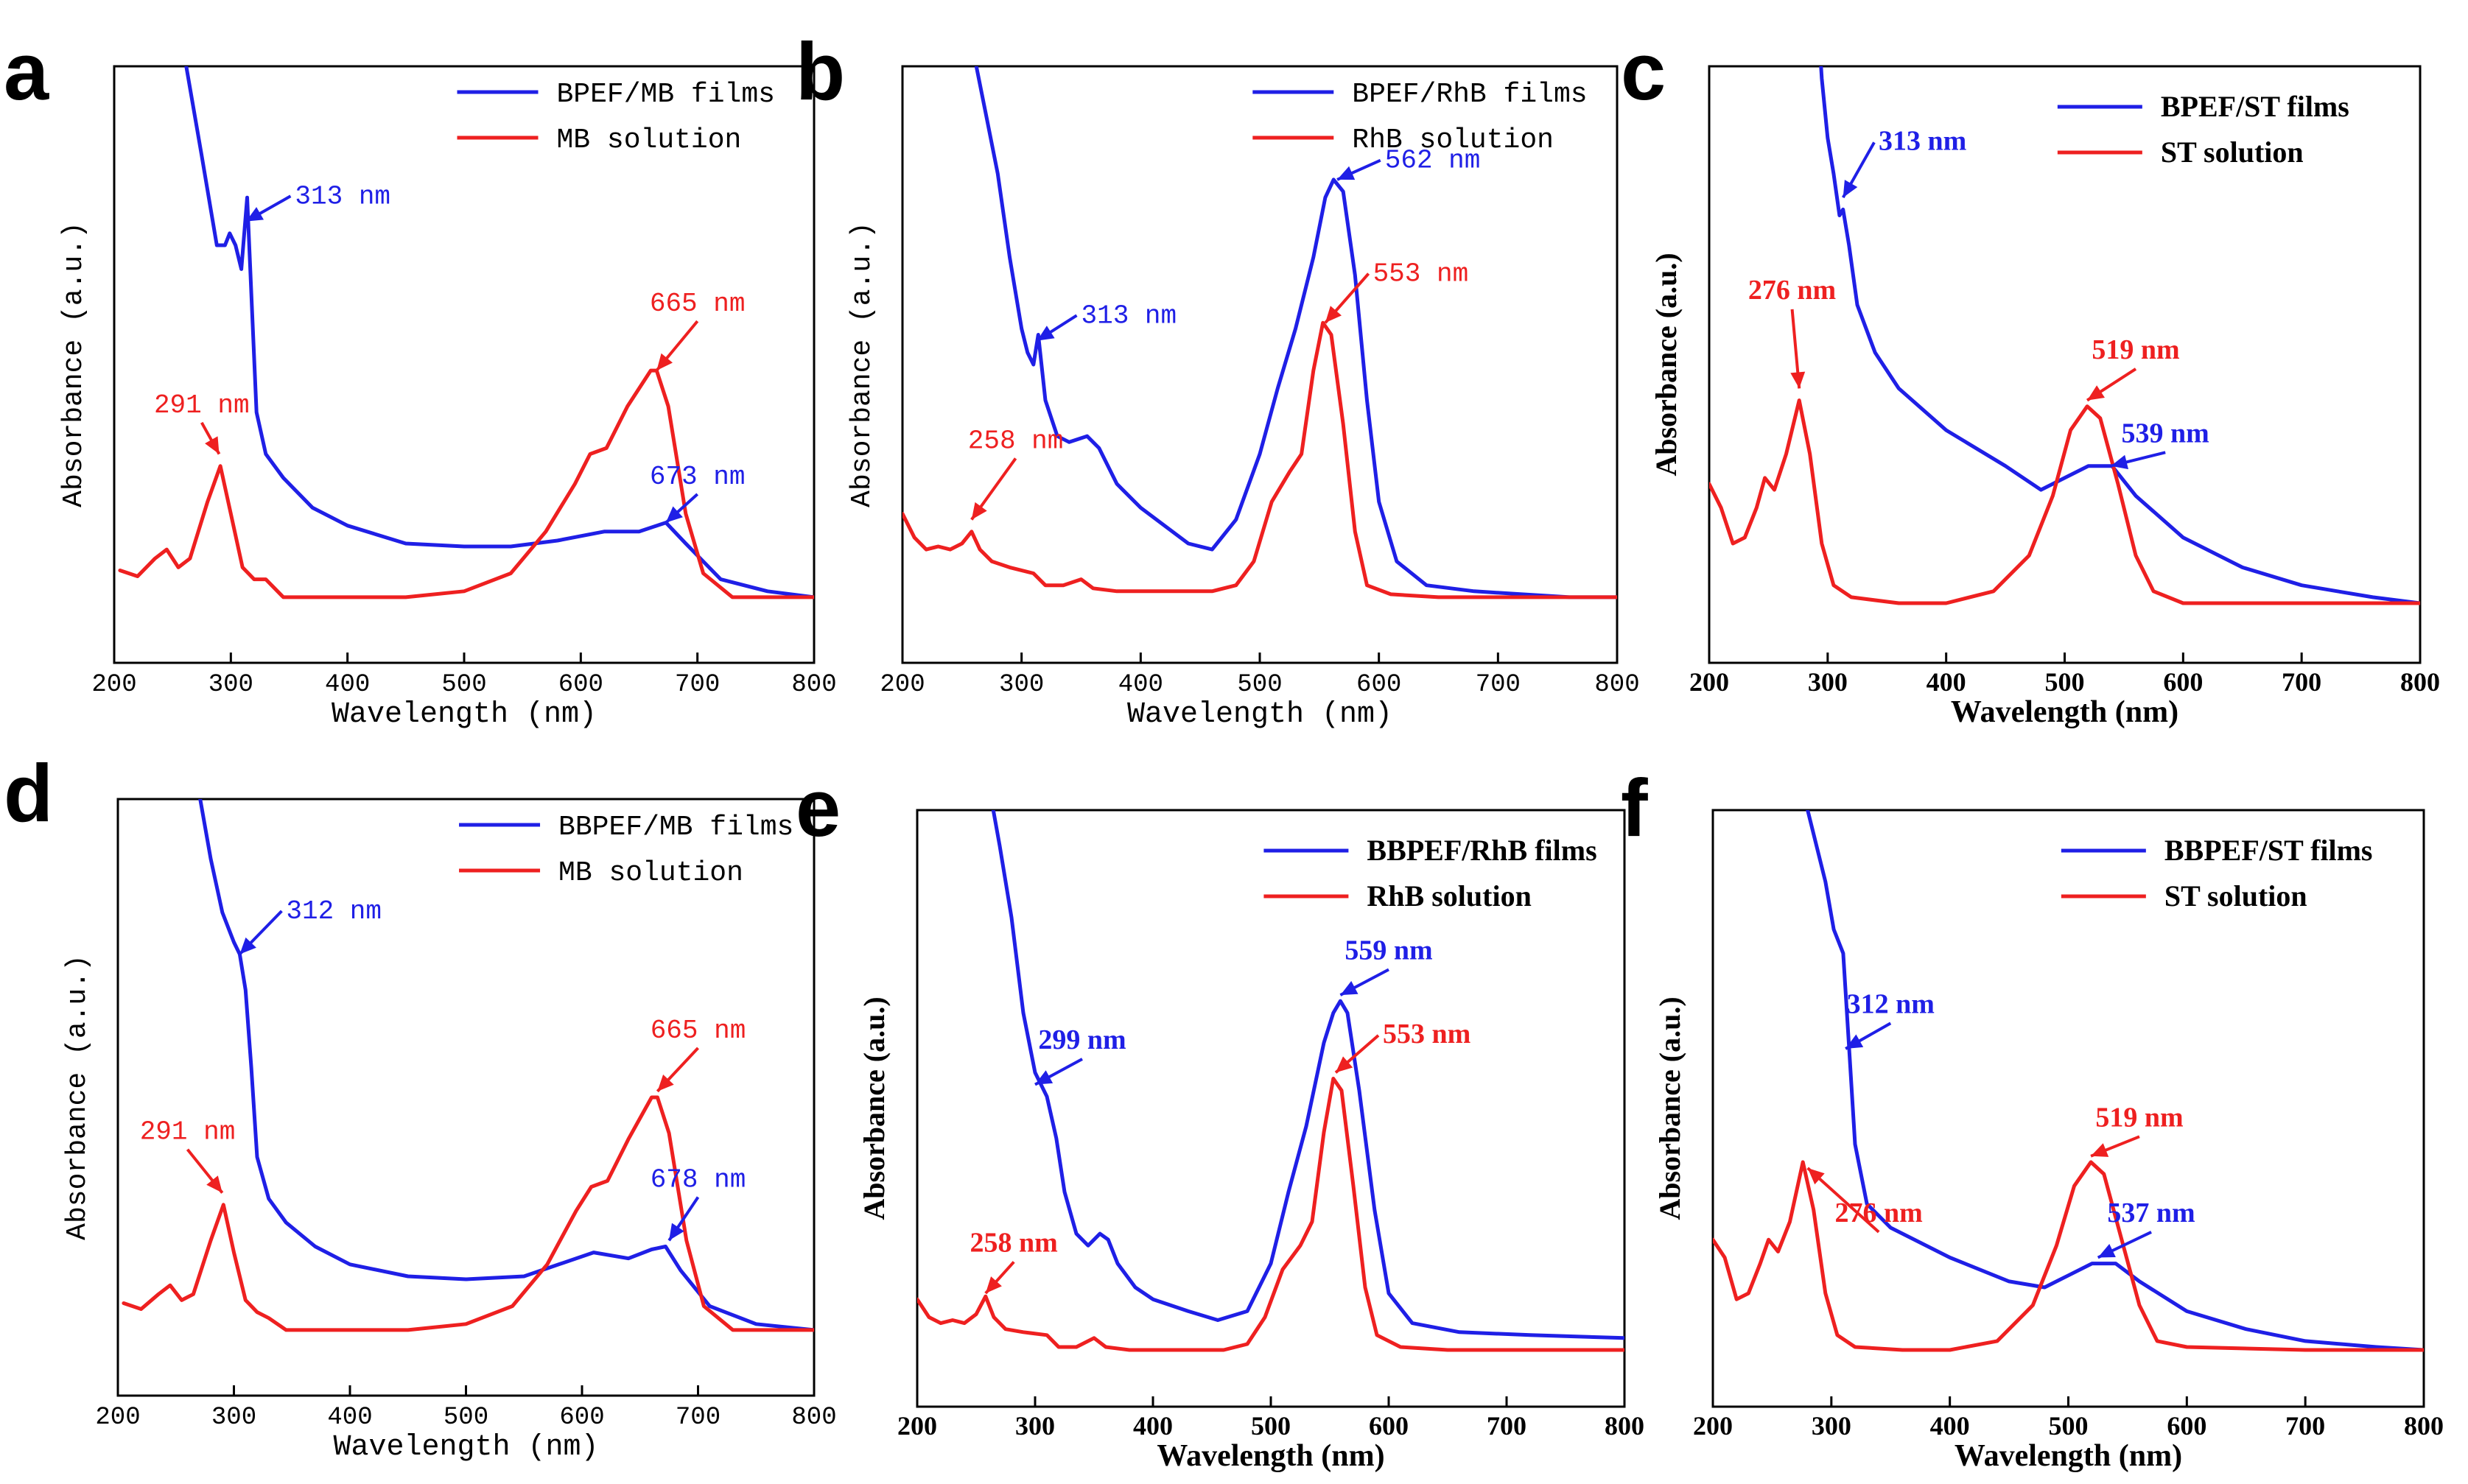 Image resolution: width=2468 pixels, height=1484 pixels. What do you see at coordinates (698, 477) in the screenshot?
I see `annotation-label: 673 nm` at bounding box center [698, 477].